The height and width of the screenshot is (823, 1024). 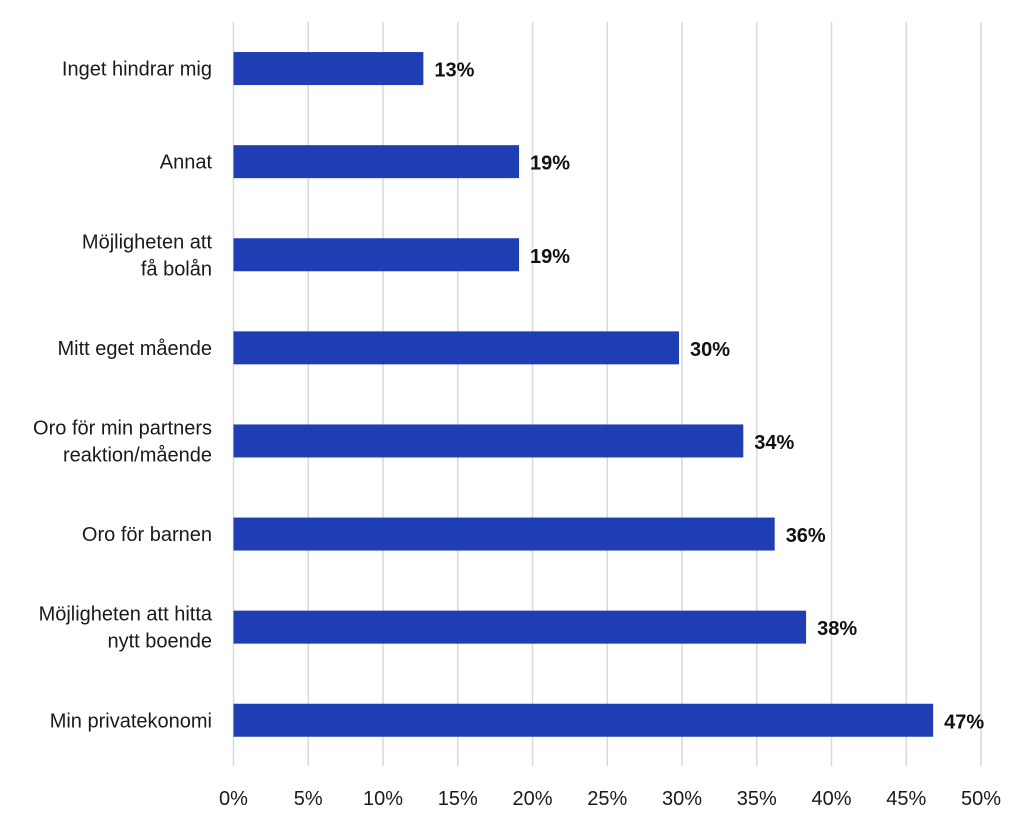 I want to click on category-label: Möjligheten att få bolån, so click(x=147, y=255).